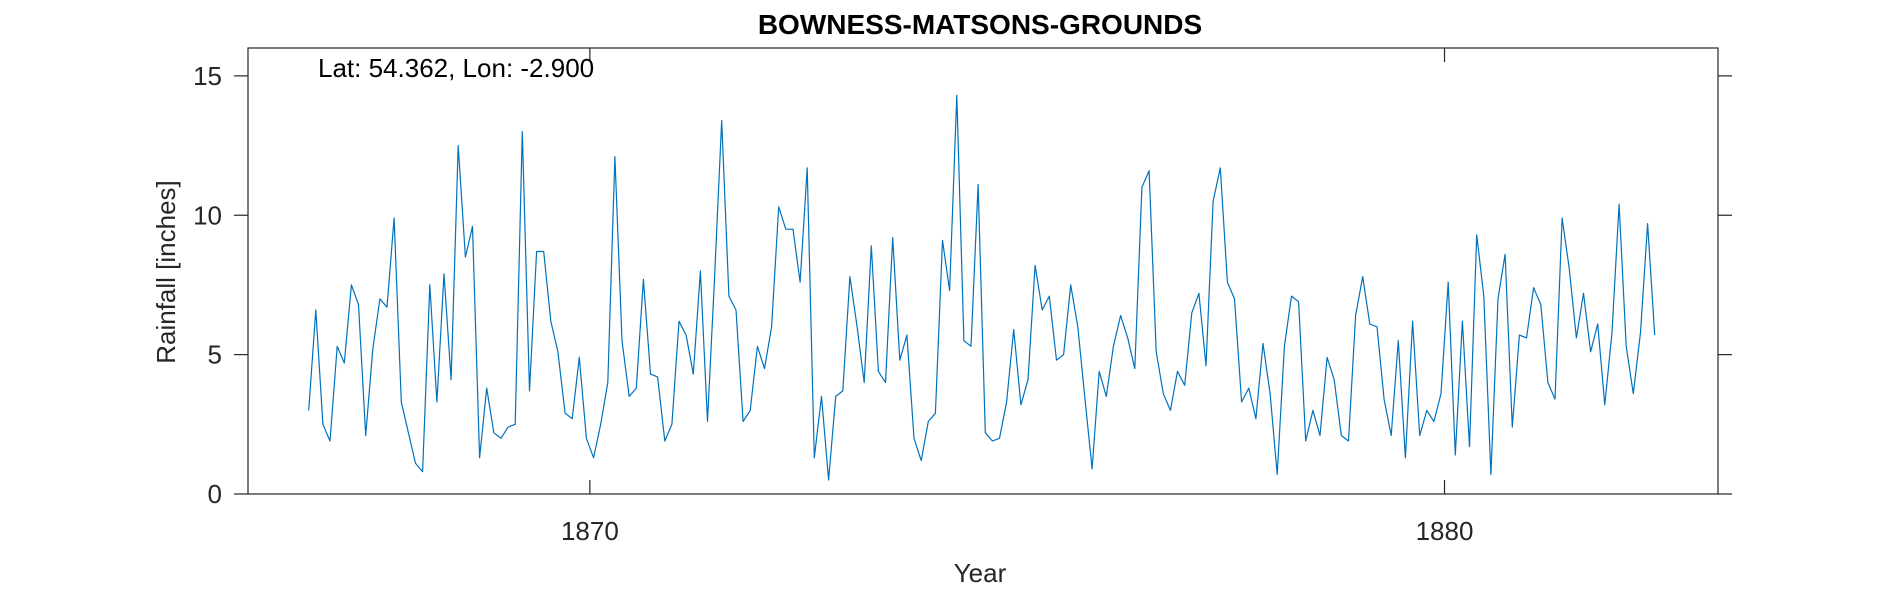  Describe the element at coordinates (207, 215) in the screenshot. I see `y-tick-label: 10` at that location.